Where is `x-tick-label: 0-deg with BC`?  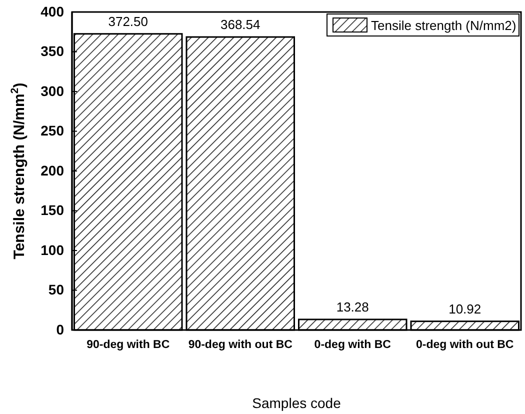
x-tick-label: 0-deg with BC is located at coordinates (352, 345).